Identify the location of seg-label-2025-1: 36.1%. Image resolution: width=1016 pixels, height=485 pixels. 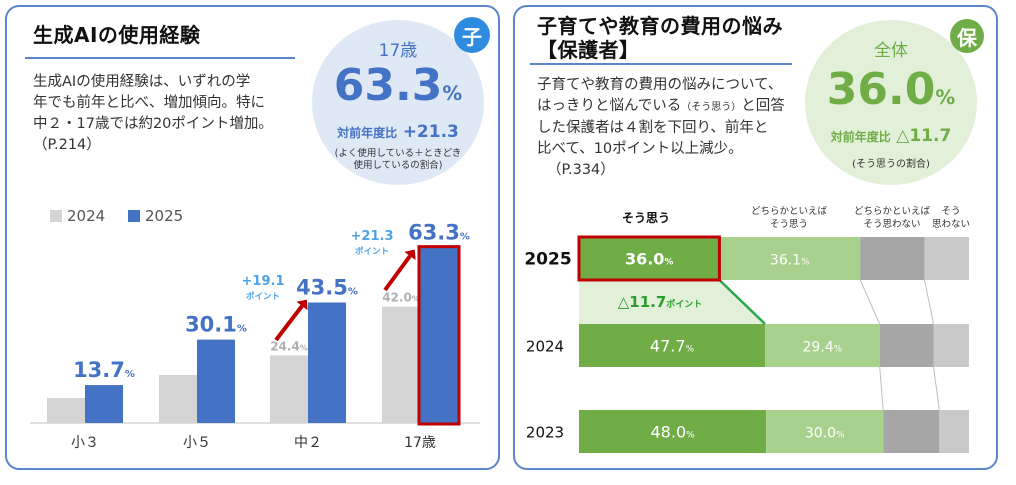
(790, 261).